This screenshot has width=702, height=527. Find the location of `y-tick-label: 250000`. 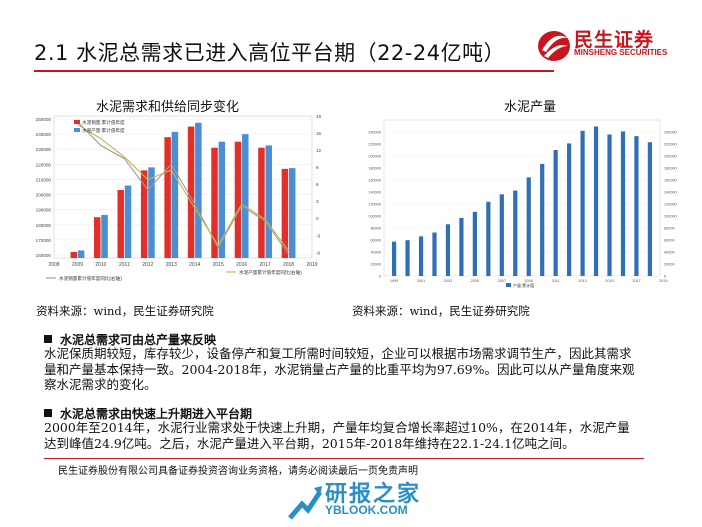

y-tick-label: 250000 is located at coordinates (44, 119).